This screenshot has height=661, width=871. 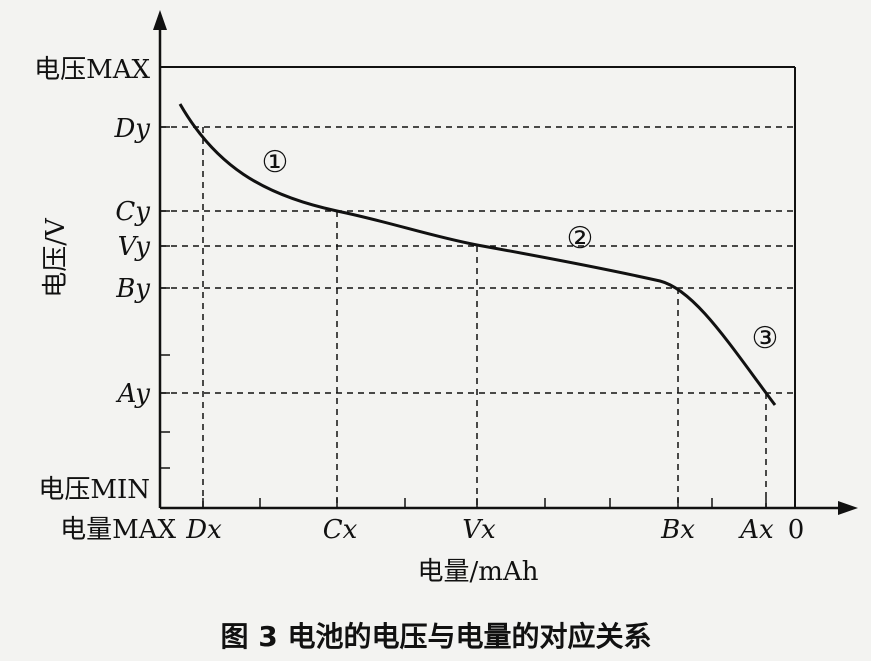 I want to click on x-tick-charge-max: 电量MAX, so click(x=118, y=530).